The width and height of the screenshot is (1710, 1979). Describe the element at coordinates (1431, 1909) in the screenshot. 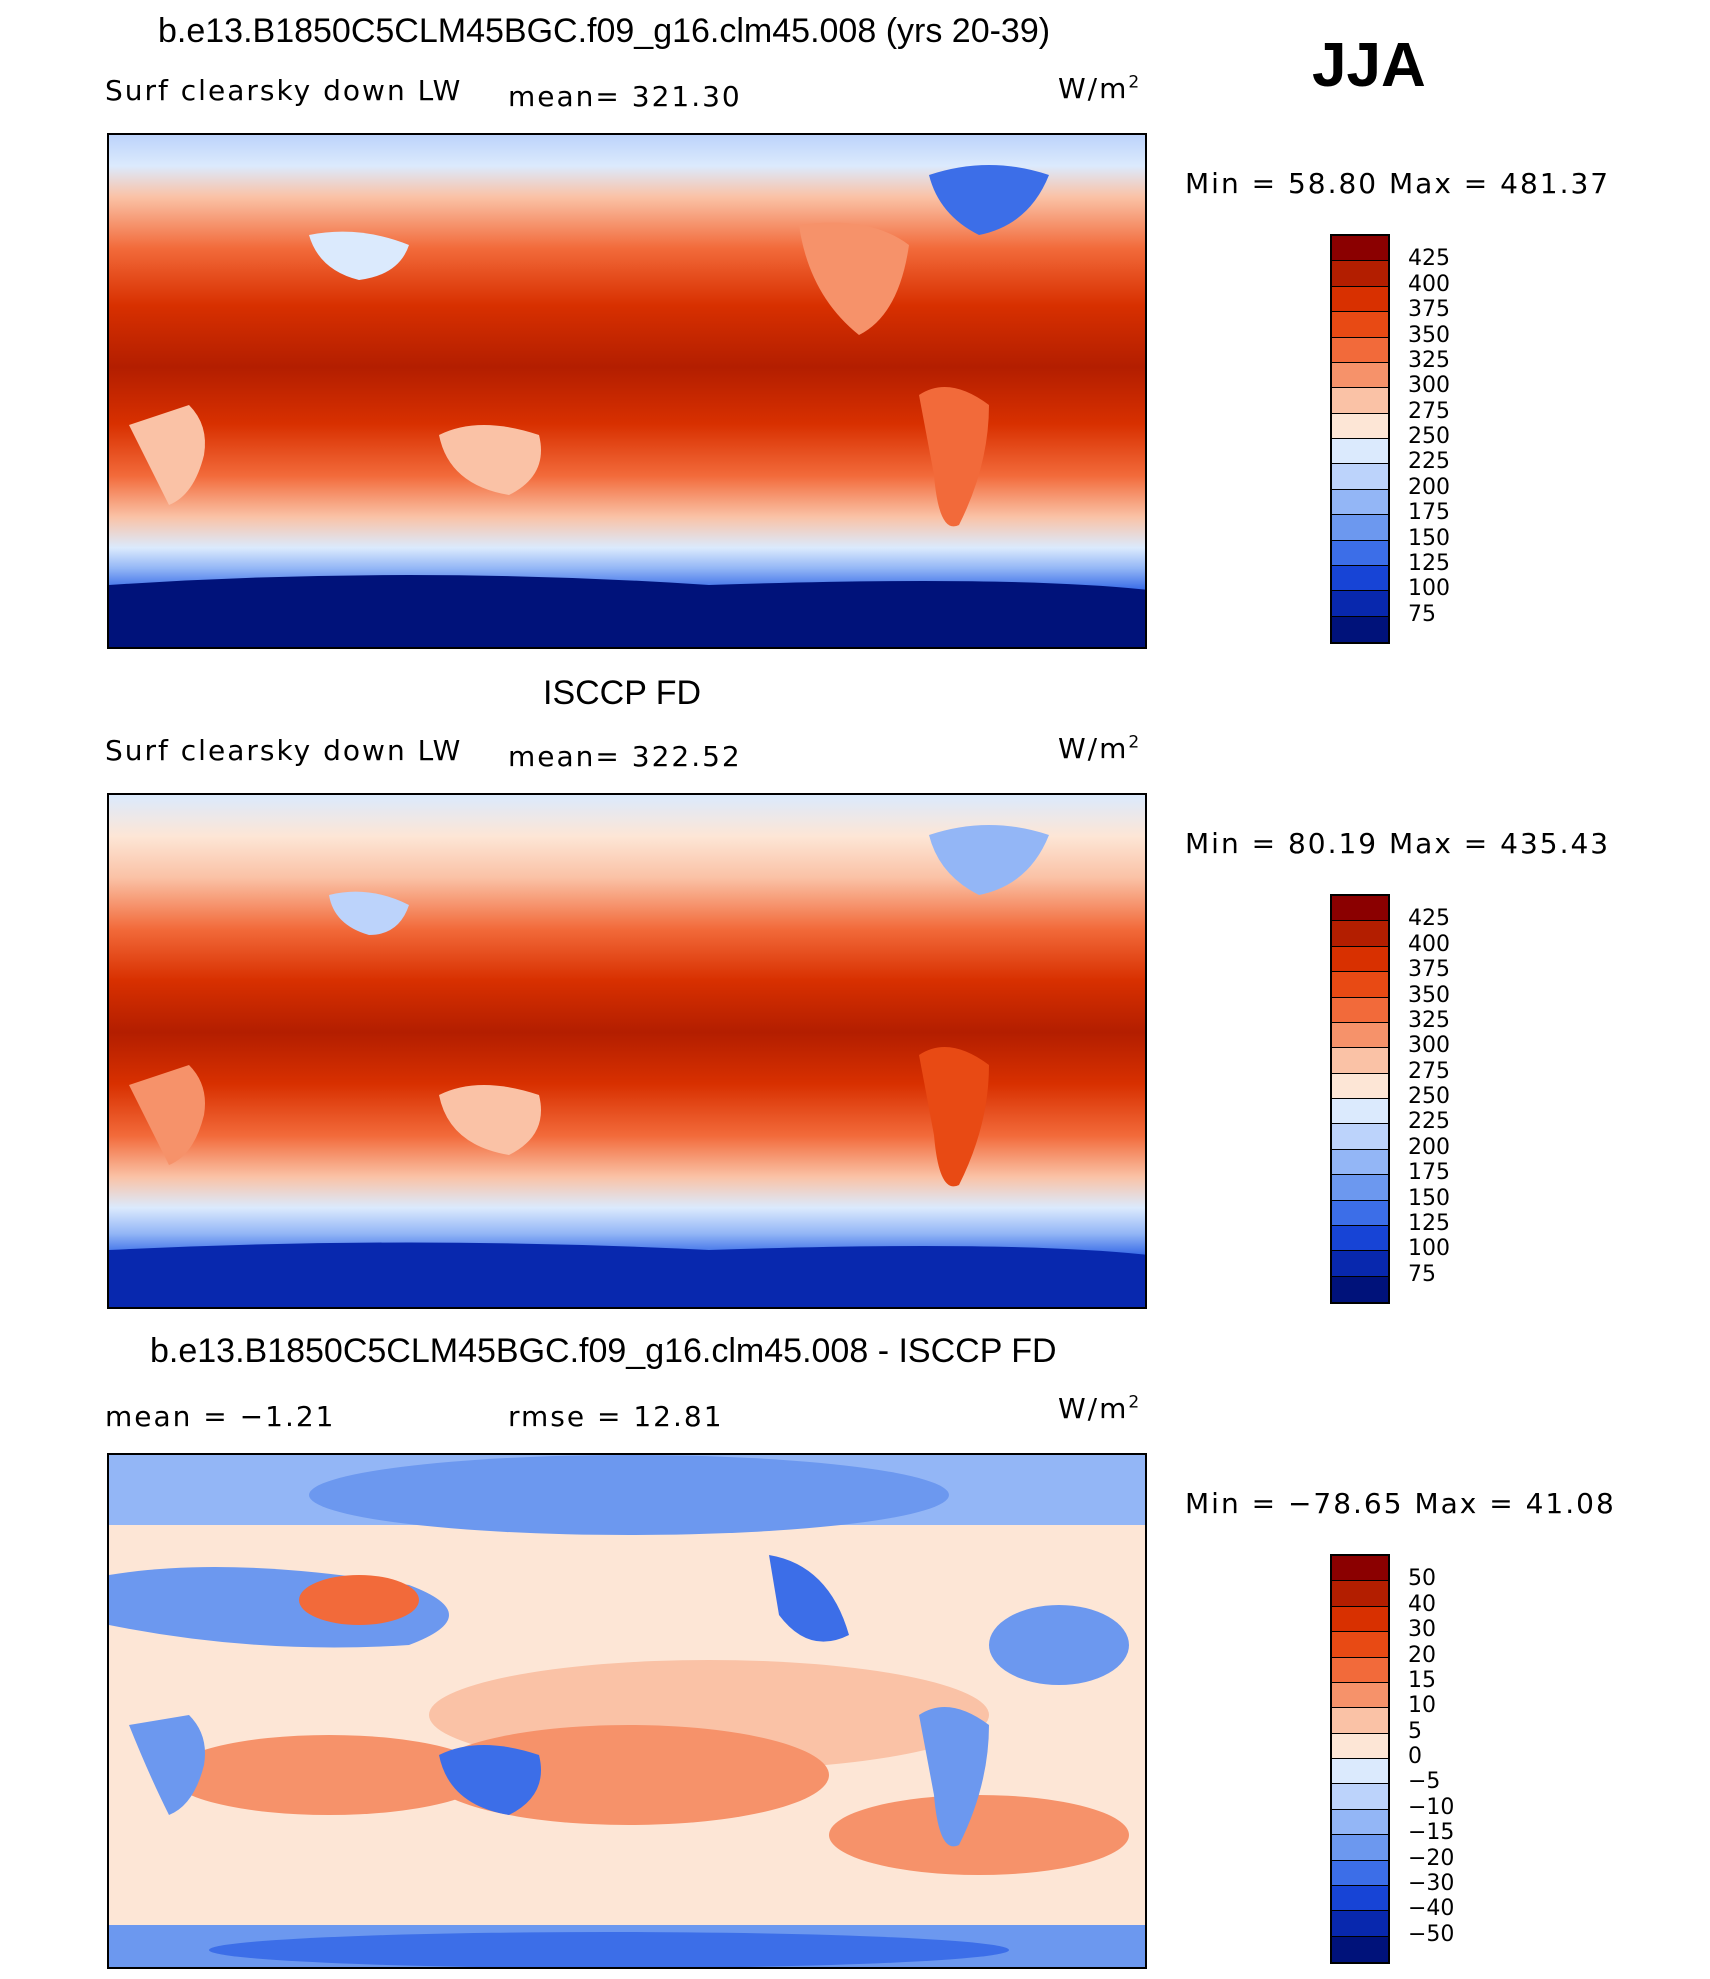

I see `colorbar-level-label: −40` at that location.